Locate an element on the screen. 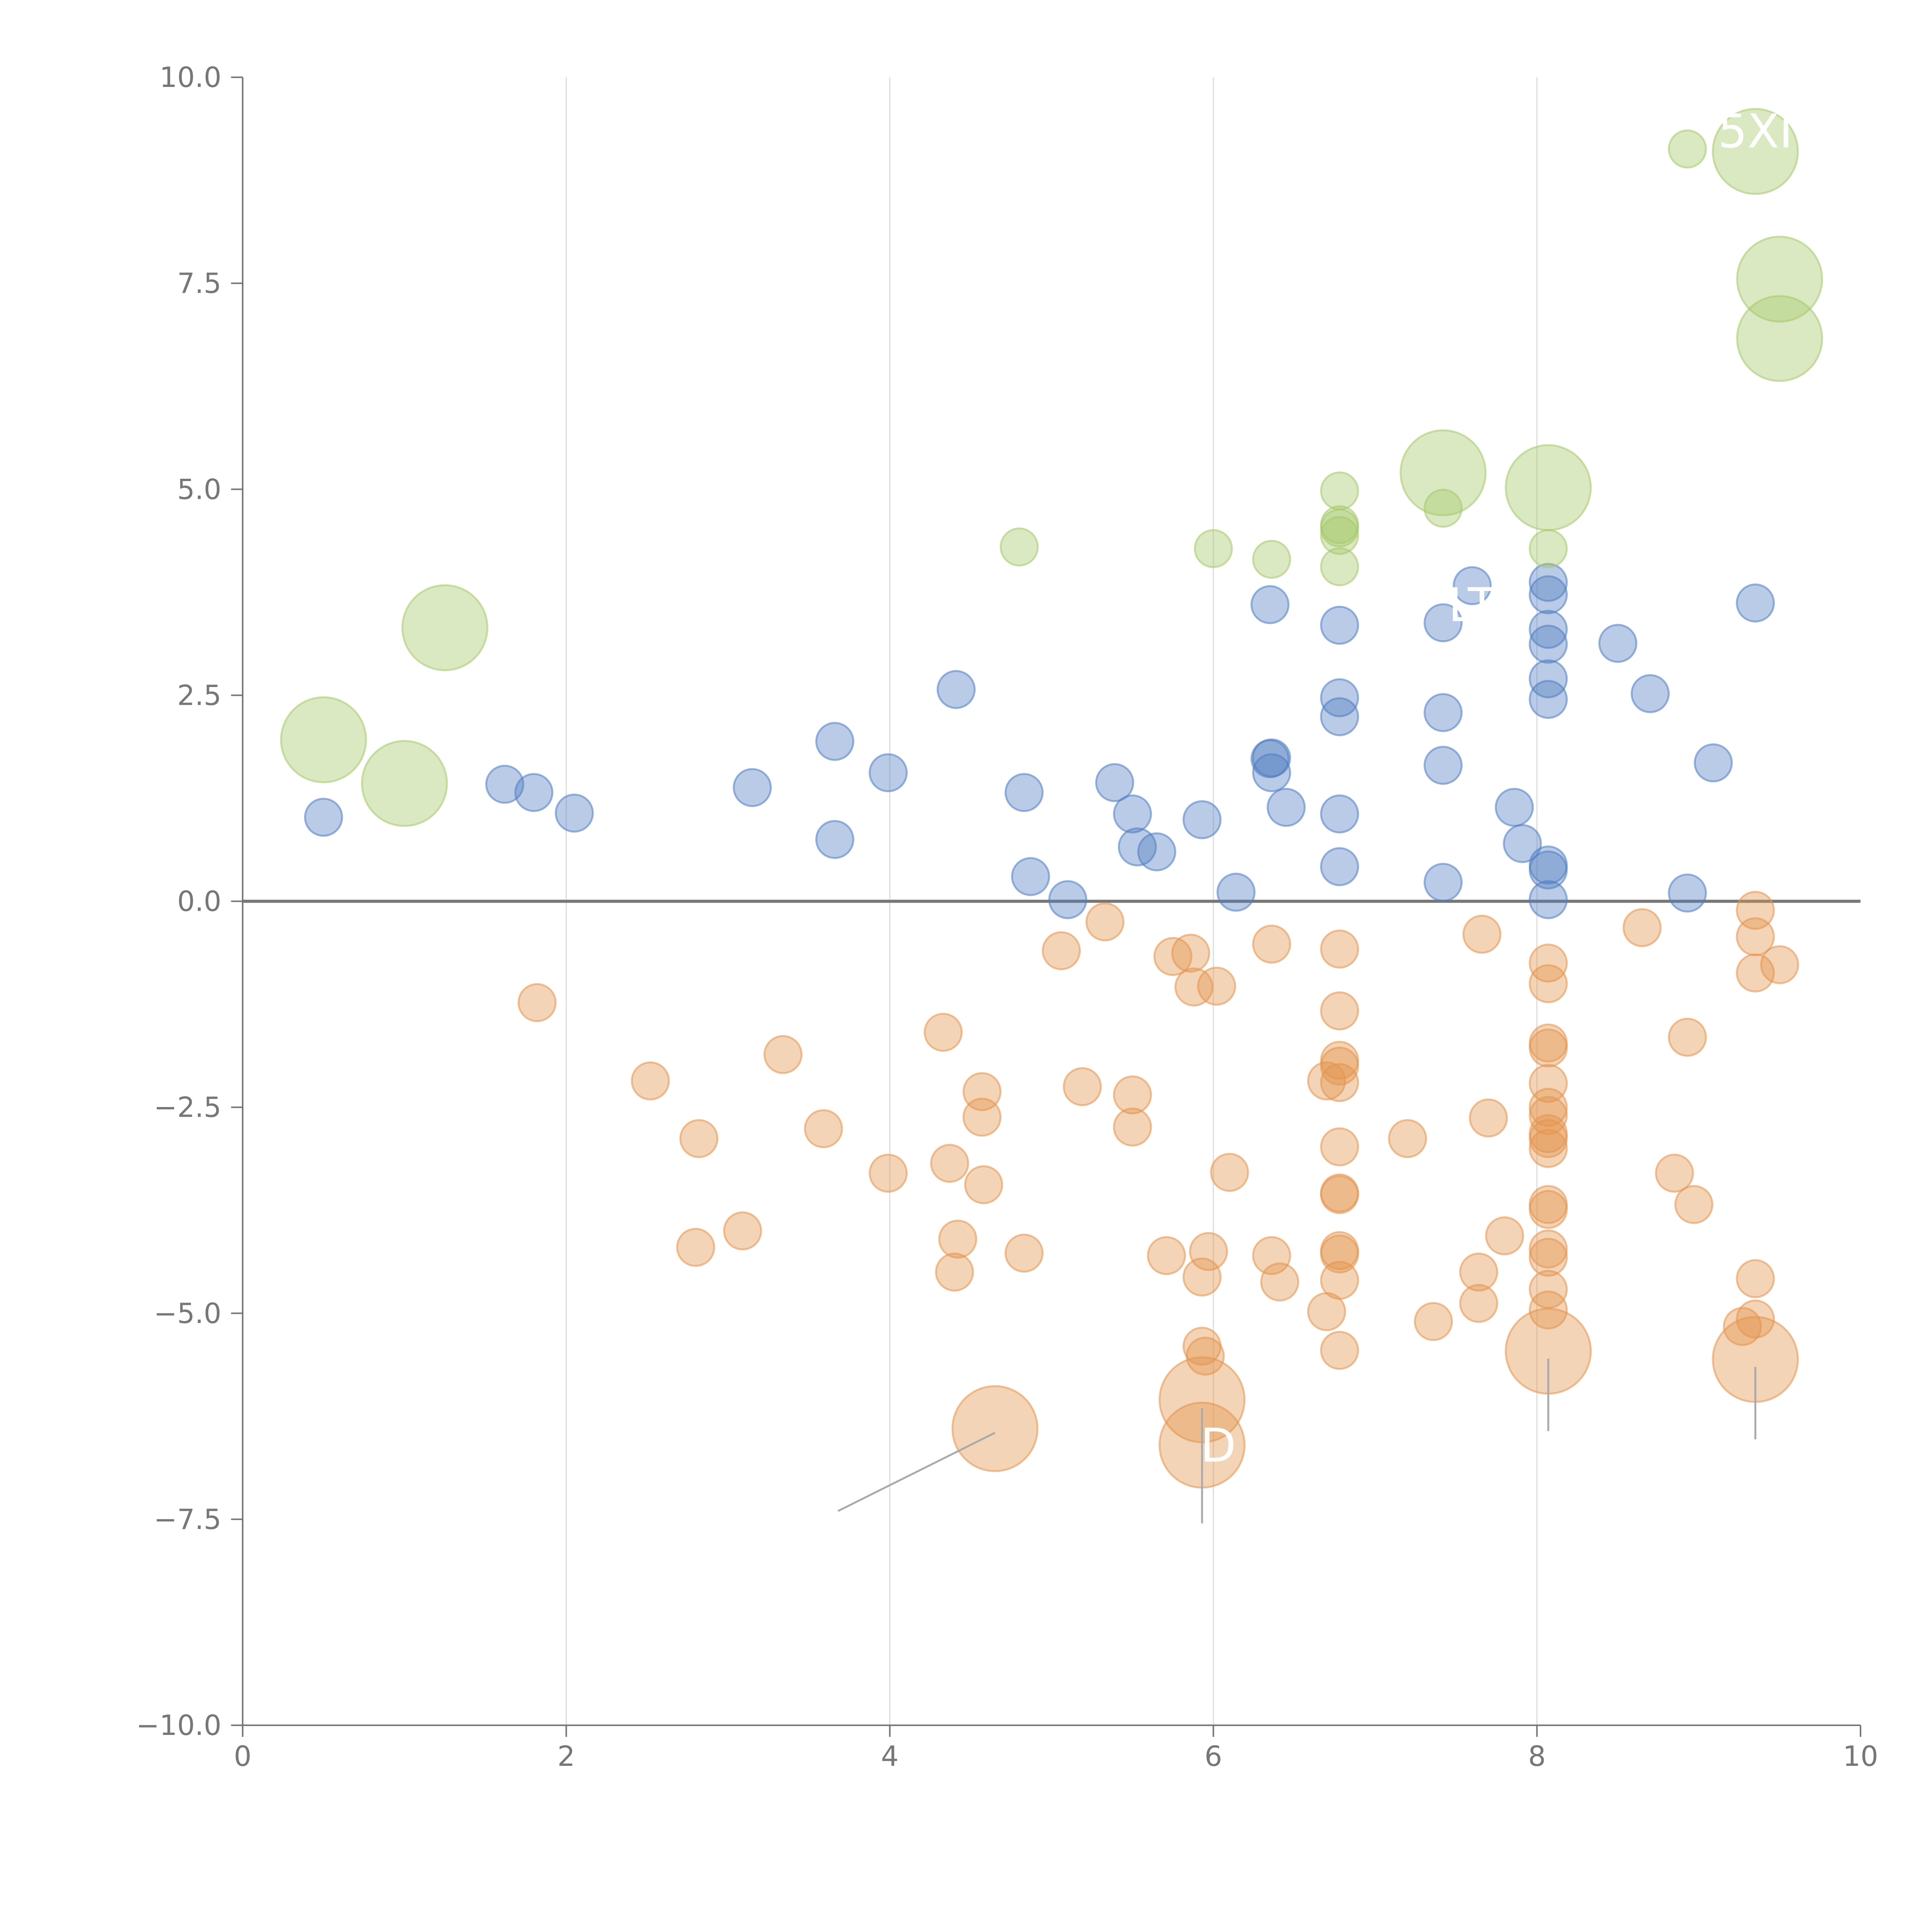 The width and height of the screenshot is (1932, 1932). y-tick-label: −2.5 is located at coordinates (188, 1107).